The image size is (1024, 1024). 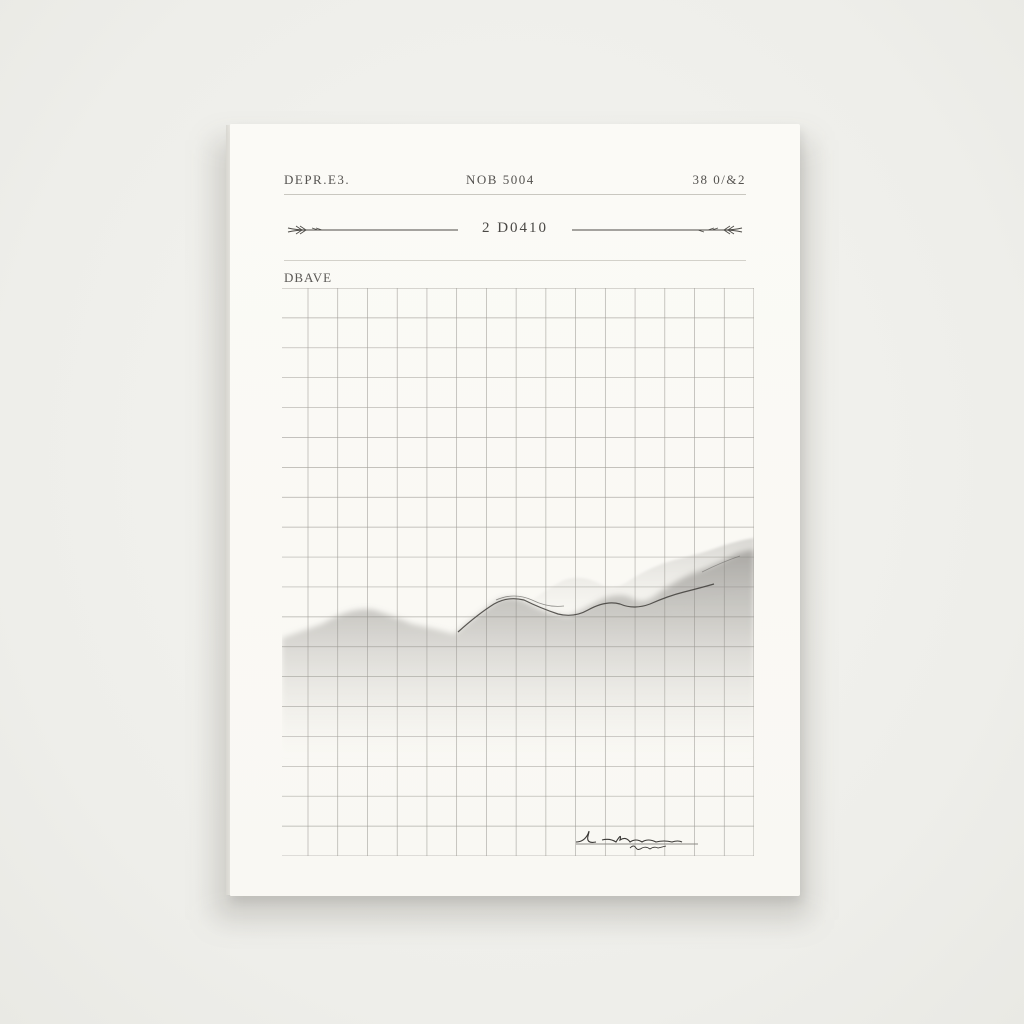 I want to click on handwritten-signature, so click(x=636, y=837).